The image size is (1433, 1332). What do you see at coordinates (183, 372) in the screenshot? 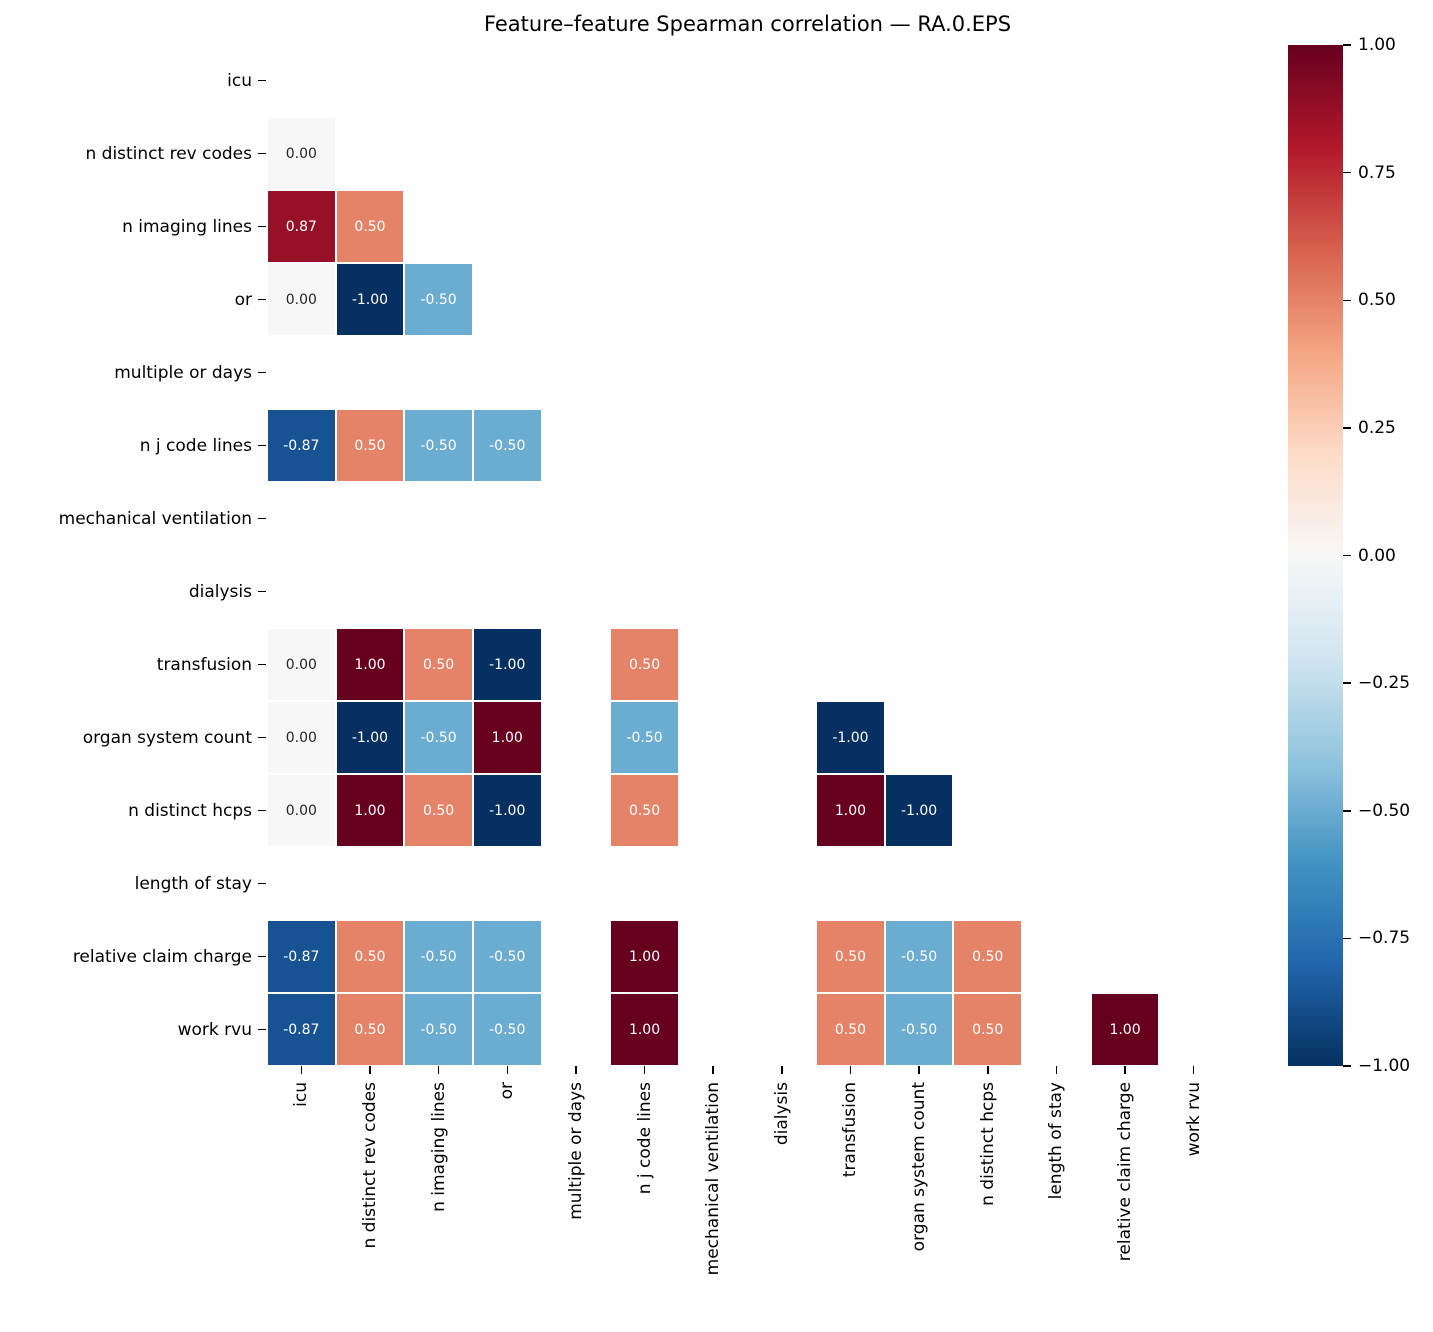
I see `y-tick-label: multiple or days` at bounding box center [183, 372].